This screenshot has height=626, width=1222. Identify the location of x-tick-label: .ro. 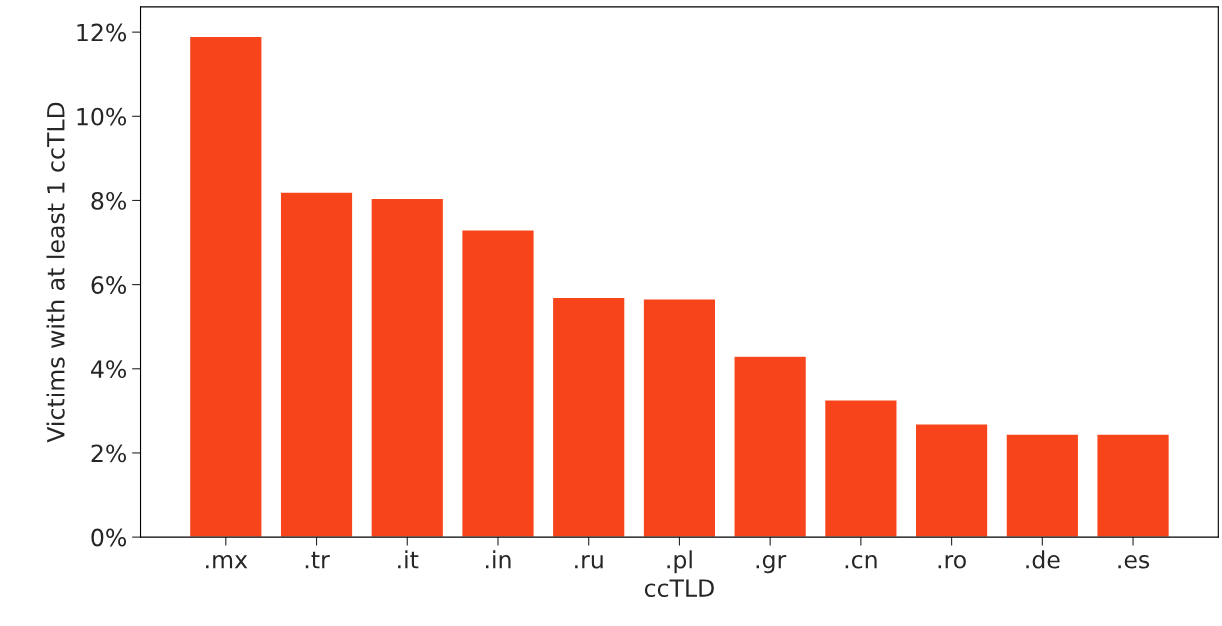
(952, 562).